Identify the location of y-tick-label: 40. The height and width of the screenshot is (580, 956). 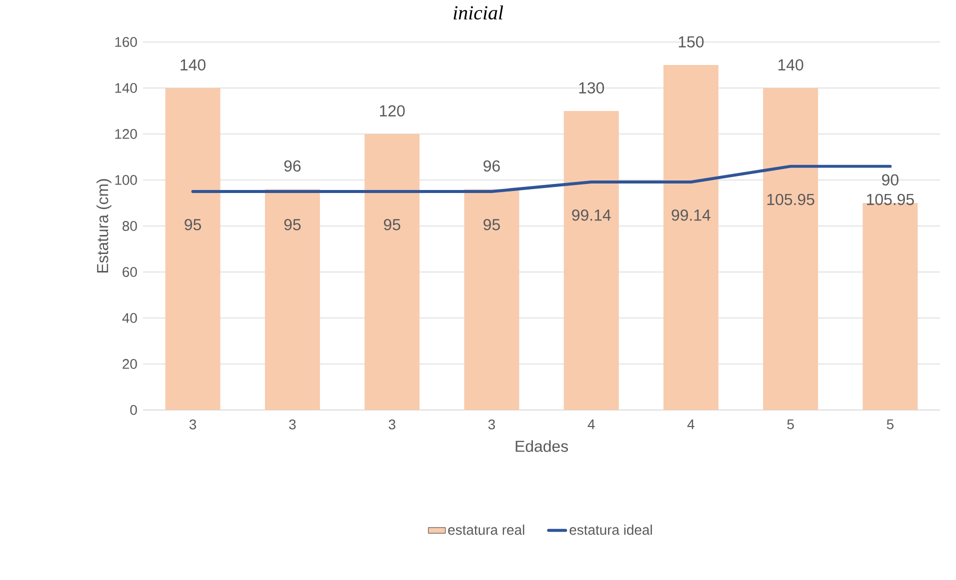
(129, 318).